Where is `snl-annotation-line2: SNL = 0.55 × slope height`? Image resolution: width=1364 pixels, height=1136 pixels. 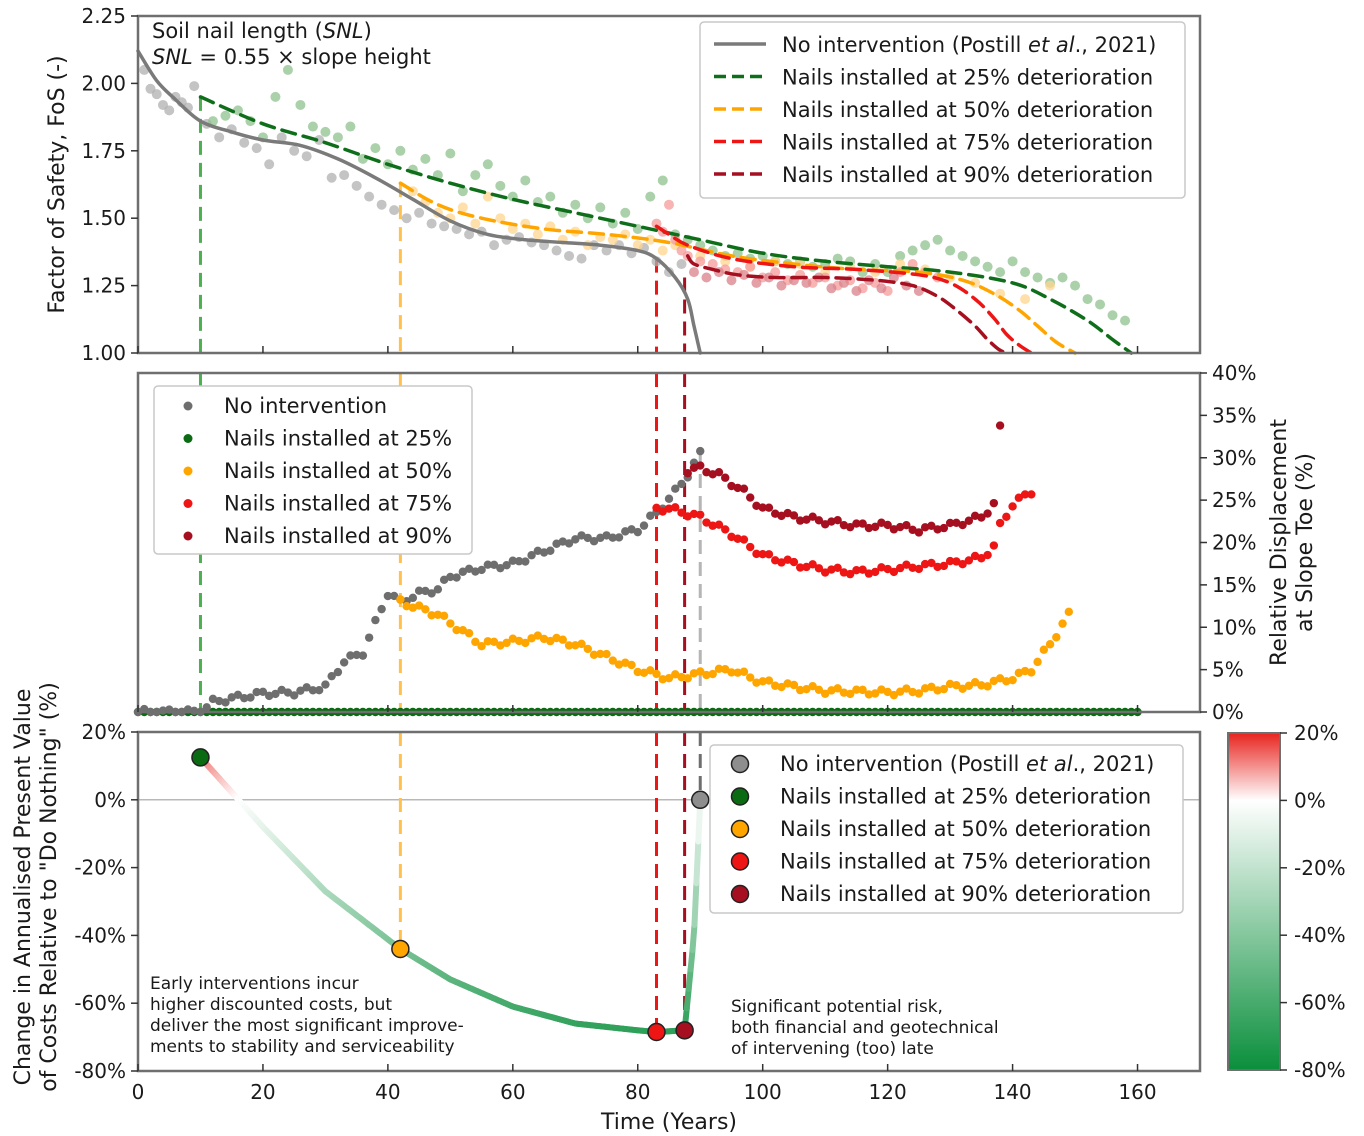
snl-annotation-line2: SNL = 0.55 × slope height is located at coordinates (291, 57).